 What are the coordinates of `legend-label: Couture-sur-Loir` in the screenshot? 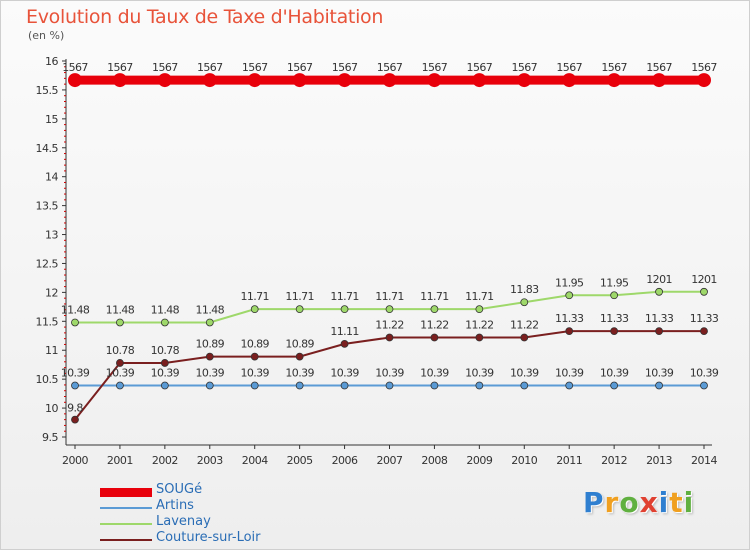 It's located at (208, 537).